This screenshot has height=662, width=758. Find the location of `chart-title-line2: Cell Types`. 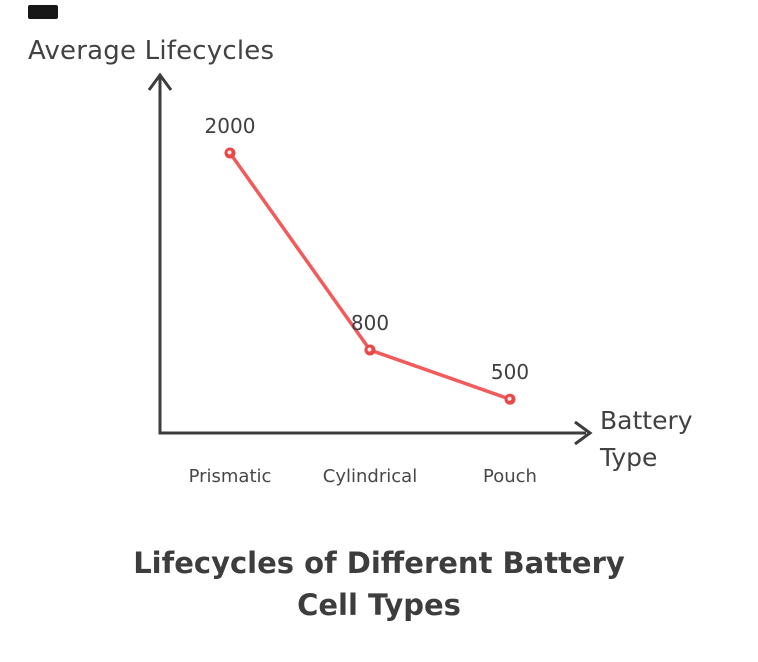

chart-title-line2: Cell Types is located at coordinates (379, 605).